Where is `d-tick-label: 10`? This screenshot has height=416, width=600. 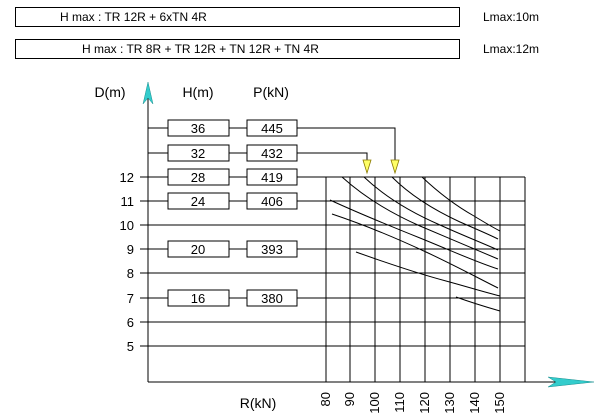
d-tick-label: 10 is located at coordinates (127, 225).